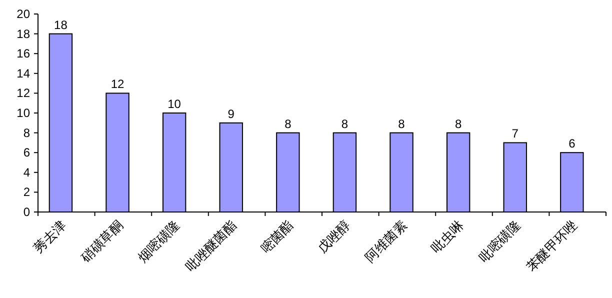 The image size is (612, 298). Describe the element at coordinates (23, 53) in the screenshot. I see `y-tick-label: 16` at that location.